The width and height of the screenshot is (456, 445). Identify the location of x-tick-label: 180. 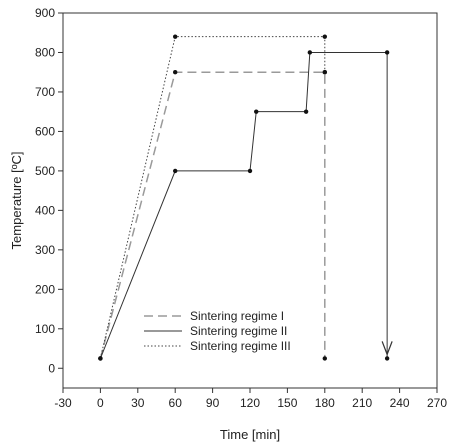
(325, 403).